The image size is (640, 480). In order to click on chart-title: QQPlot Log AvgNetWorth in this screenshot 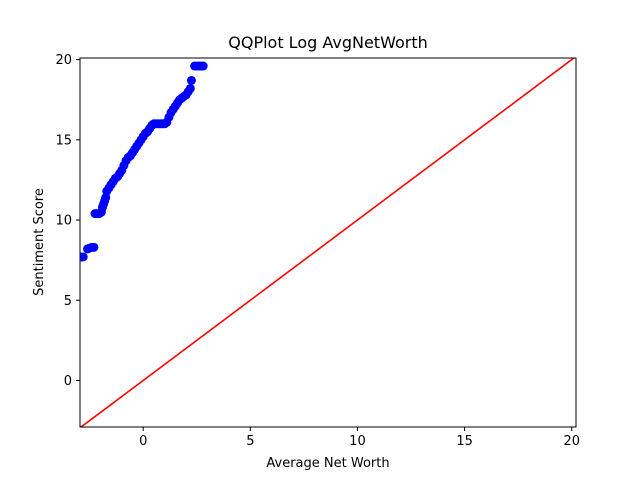, I will do `click(327, 42)`.